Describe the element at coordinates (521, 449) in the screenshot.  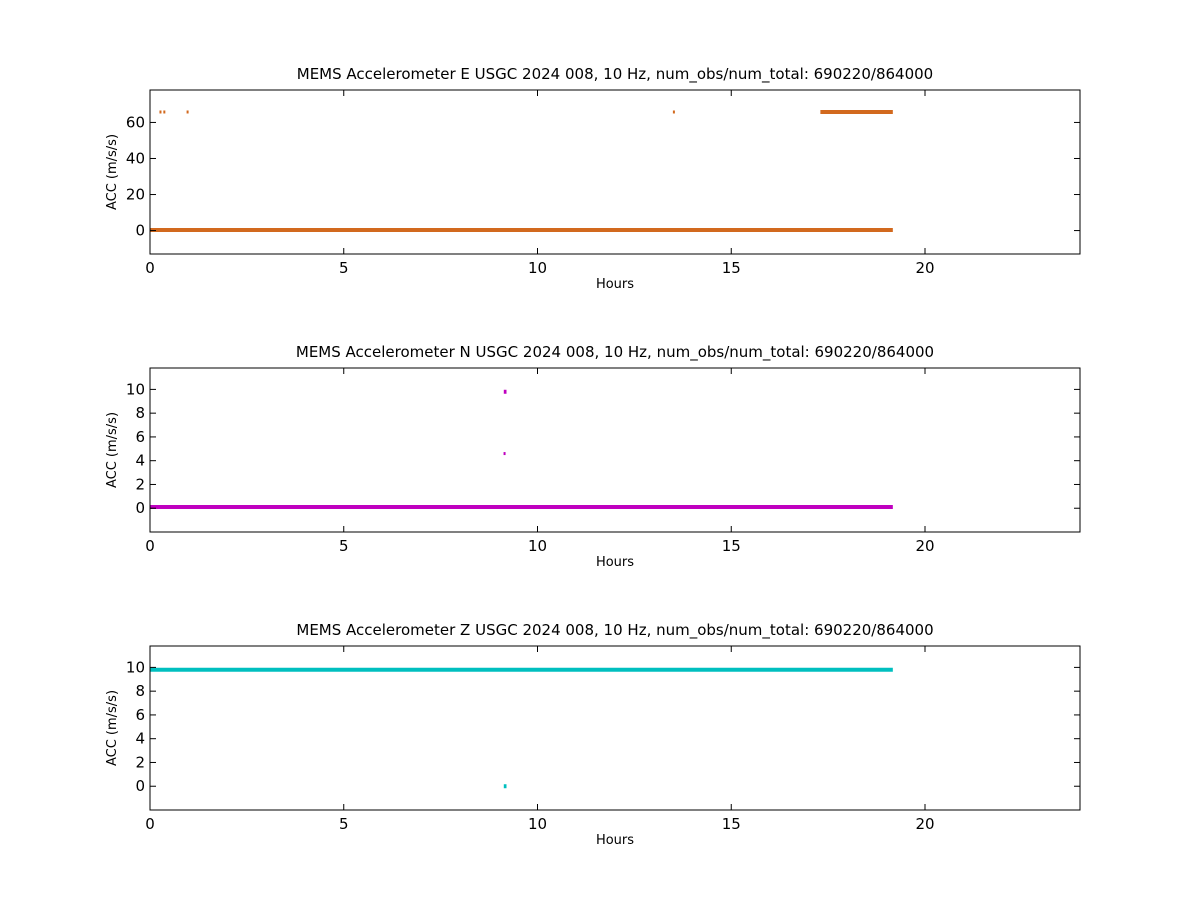
I see `data-marks-n` at that location.